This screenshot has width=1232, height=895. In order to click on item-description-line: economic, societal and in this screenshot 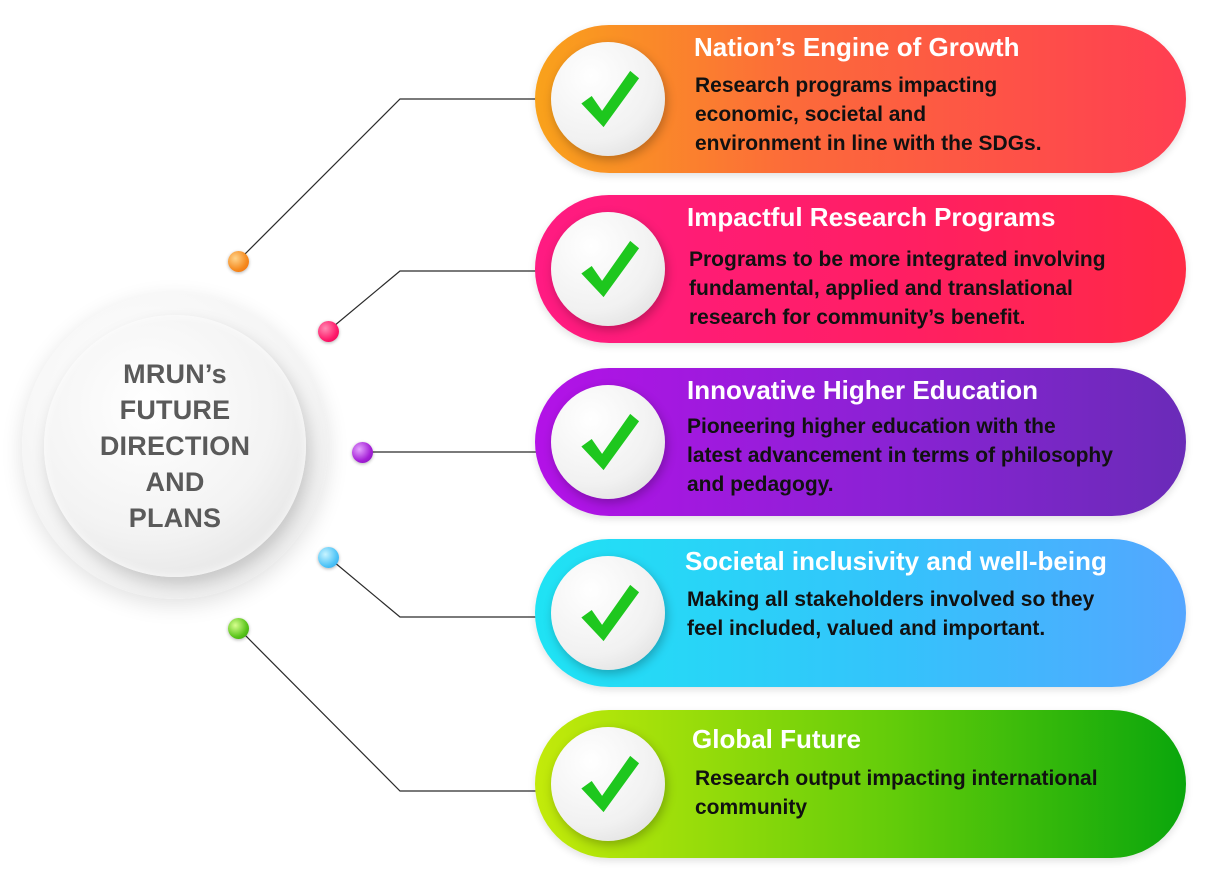, I will do `click(811, 114)`.